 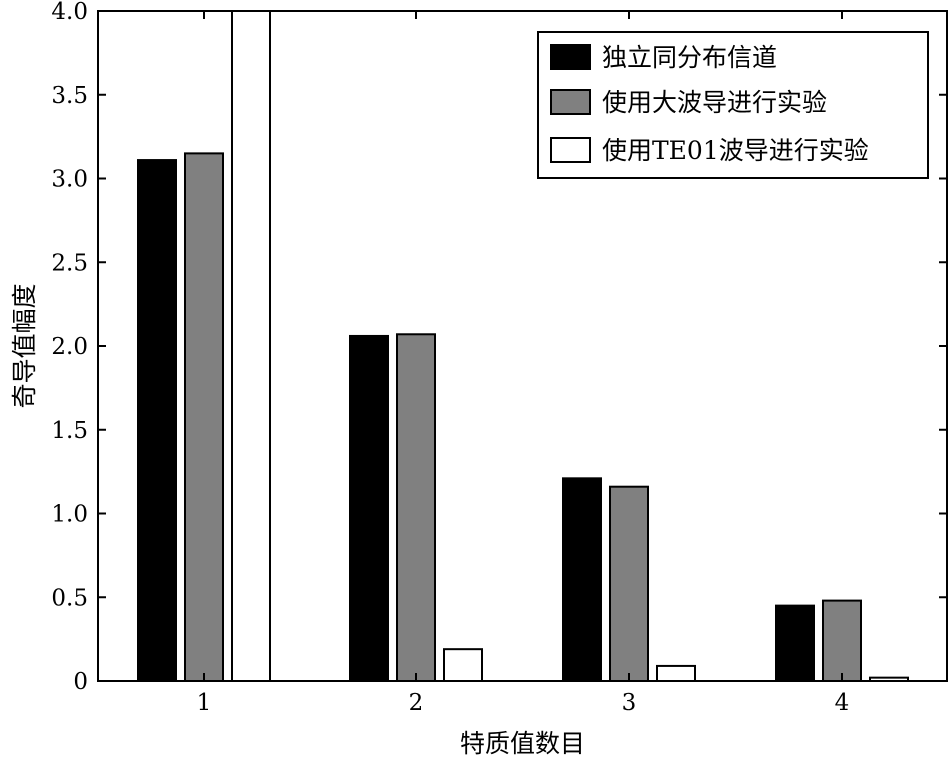 I want to click on y-tick-label: 0, so click(x=80, y=682).